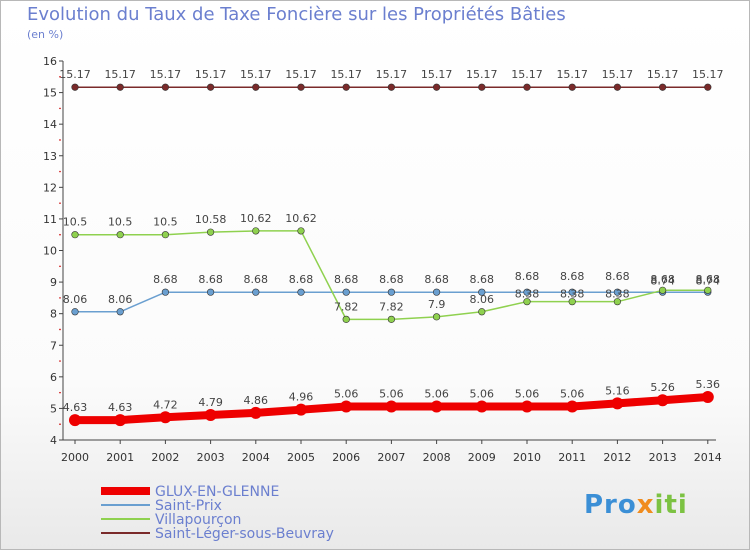  I want to click on x-tick-label: 2004, so click(256, 457).